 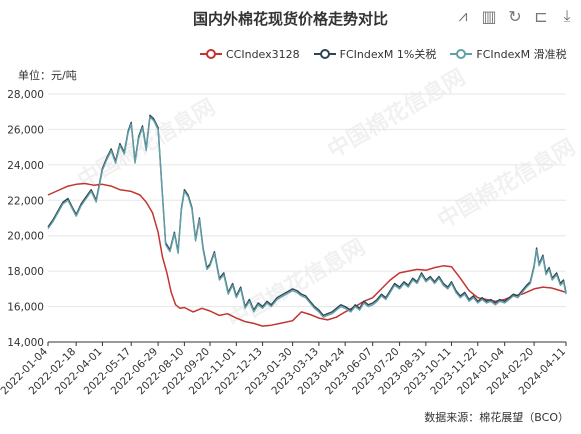 I want to click on y-tick-label: 16,000, so click(x=25, y=308).